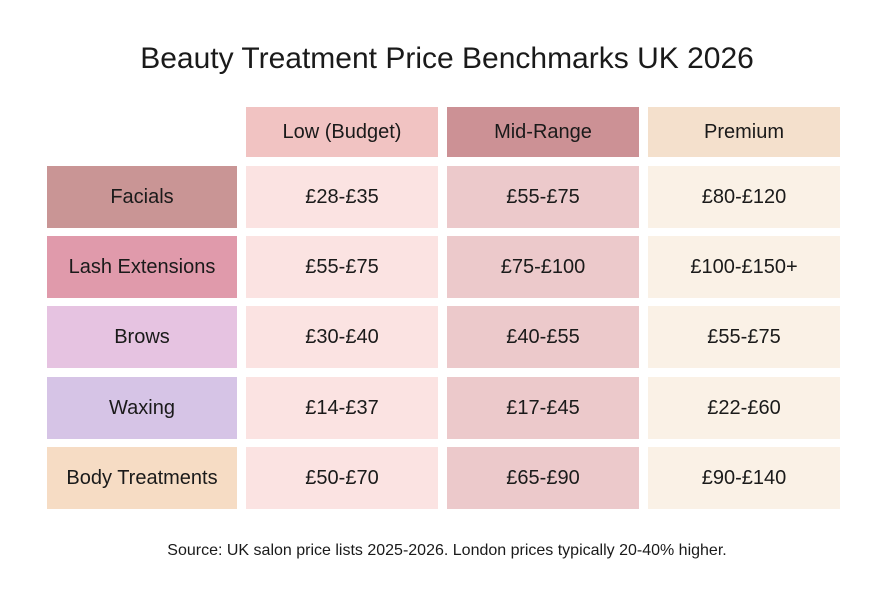 The height and width of the screenshot is (600, 894). I want to click on price-cell: £75-£100, so click(543, 267).